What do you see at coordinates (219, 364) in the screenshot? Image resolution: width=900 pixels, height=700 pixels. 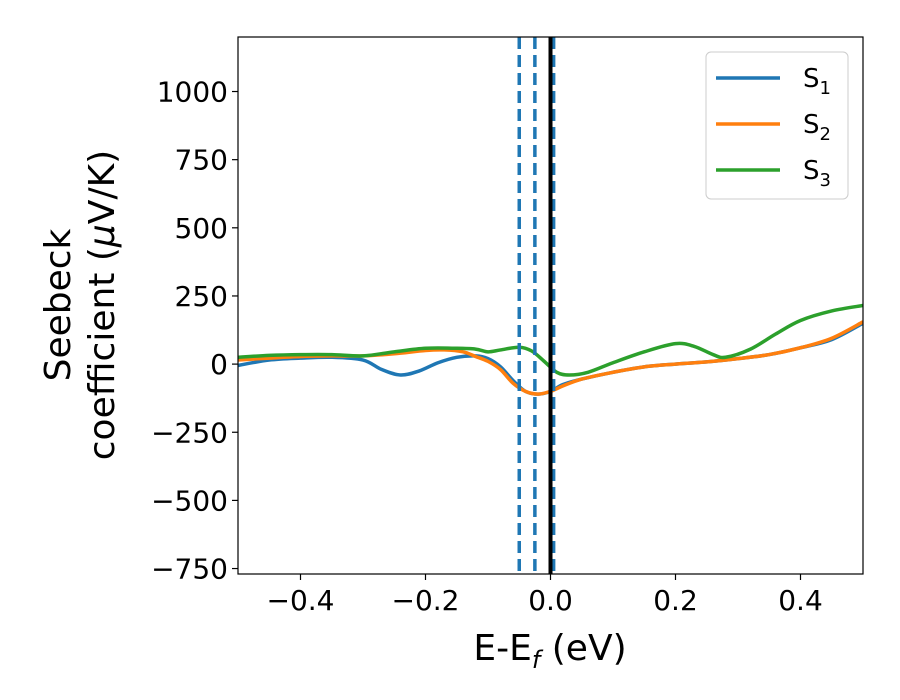 I see `y-tick-label: 0` at bounding box center [219, 364].